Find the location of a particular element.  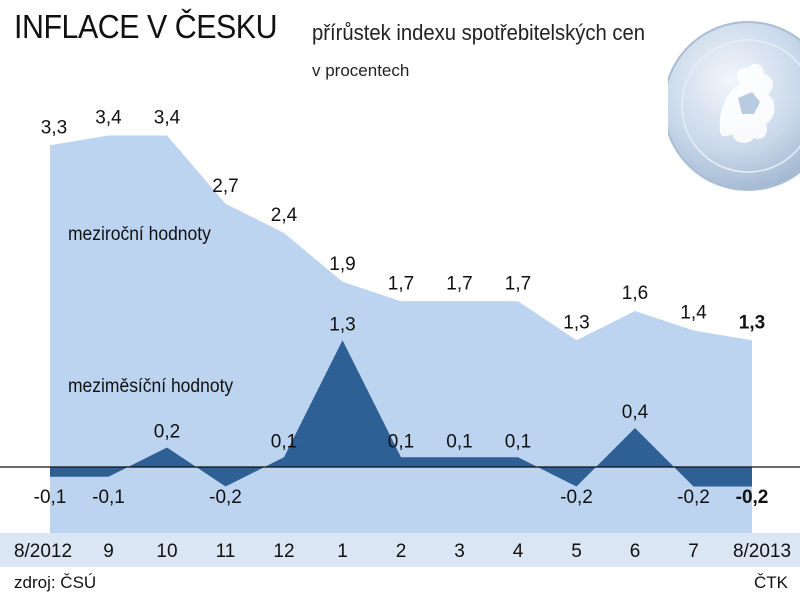

x-tick-label: 8/2012 is located at coordinates (43, 551).